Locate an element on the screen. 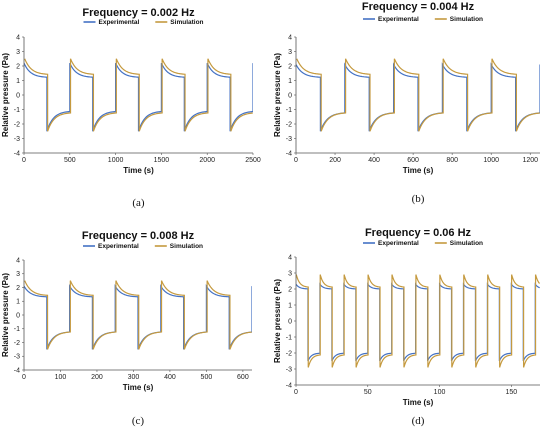  x-tick-label: 800 is located at coordinates (452, 160).